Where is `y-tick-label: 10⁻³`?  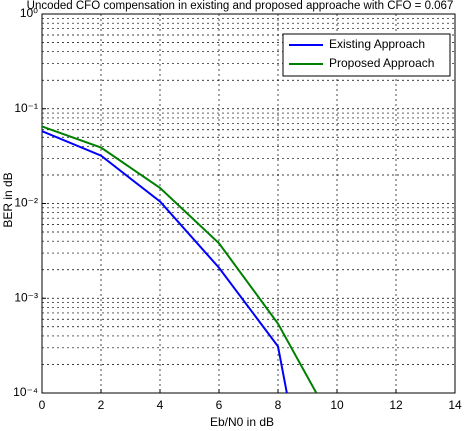
y-tick-label: 10⁻³ is located at coordinates (26, 297).